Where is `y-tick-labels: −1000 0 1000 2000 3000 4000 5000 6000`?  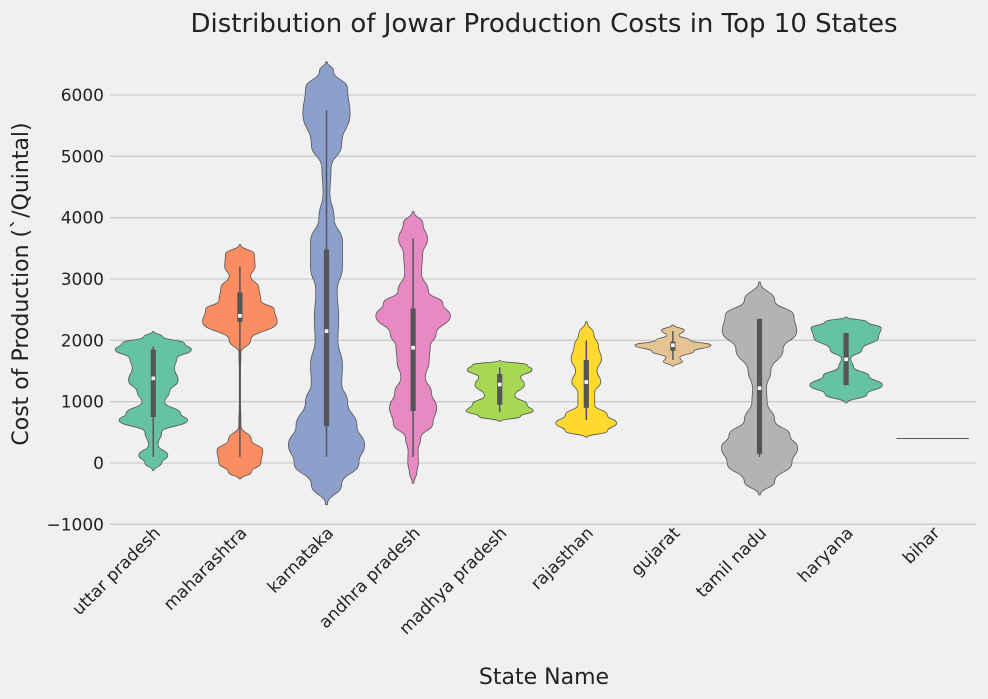
y-tick-labels: −1000 0 1000 2000 3000 4000 5000 6000 is located at coordinates (75, 310).